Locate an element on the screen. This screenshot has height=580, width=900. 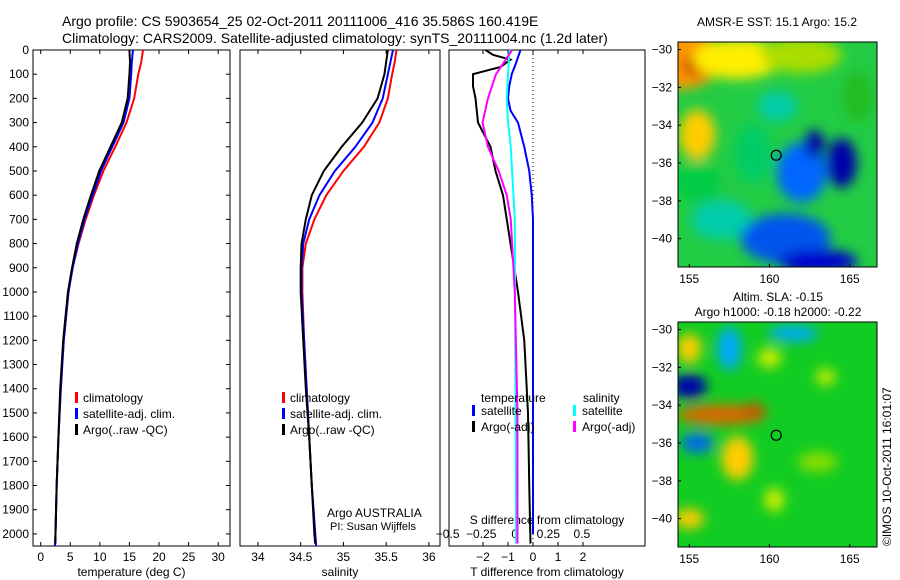
y-tick-label: 1100 is located at coordinates (16, 316).